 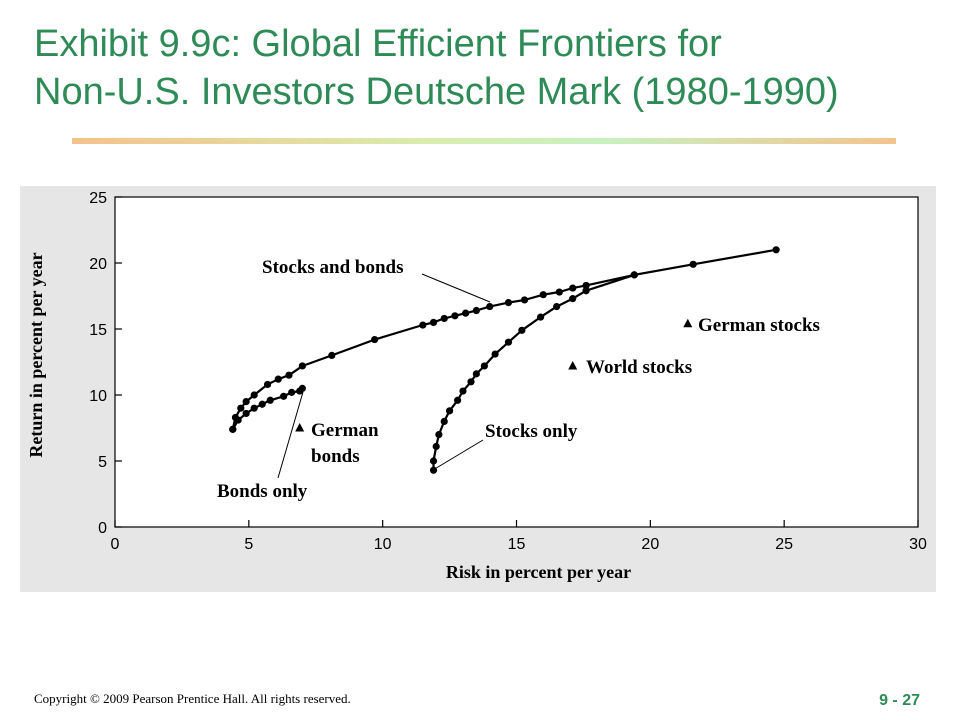 What do you see at coordinates (899, 700) in the screenshot?
I see `page-number: 9 - 27` at bounding box center [899, 700].